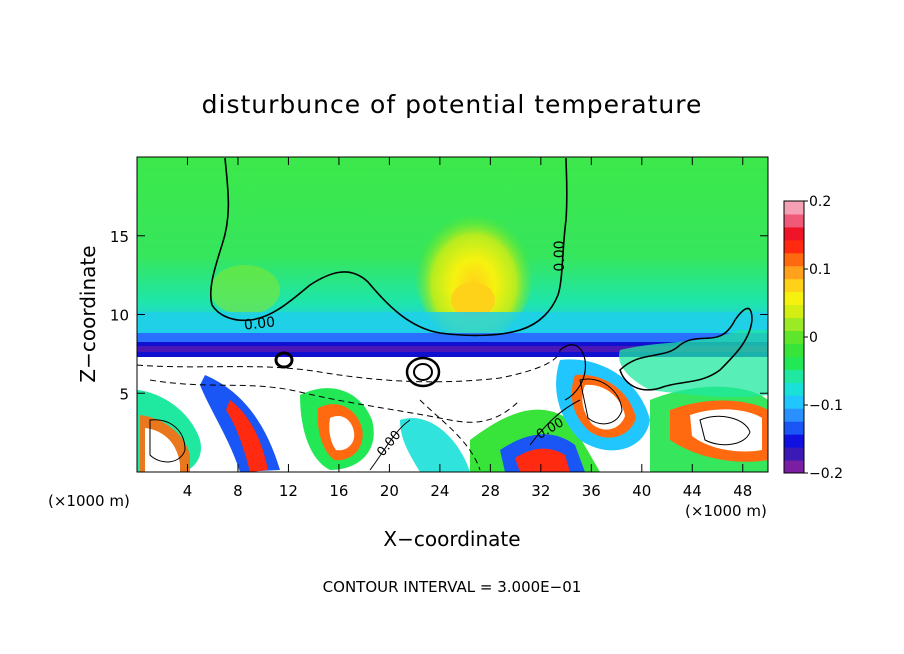  I want to click on chart-title: disturbunce of potential temperature, so click(452, 104).